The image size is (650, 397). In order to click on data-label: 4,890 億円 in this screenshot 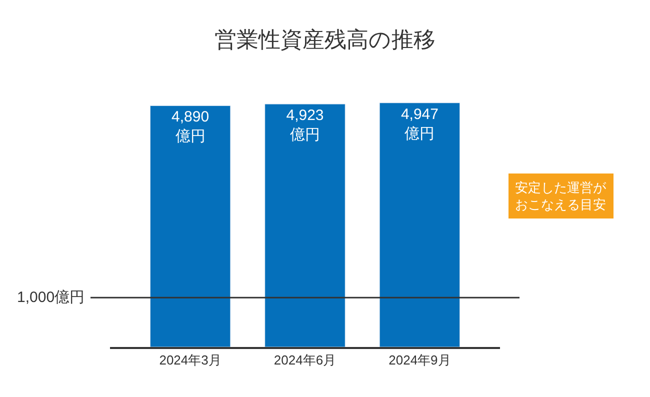, I will do `click(191, 127)`.